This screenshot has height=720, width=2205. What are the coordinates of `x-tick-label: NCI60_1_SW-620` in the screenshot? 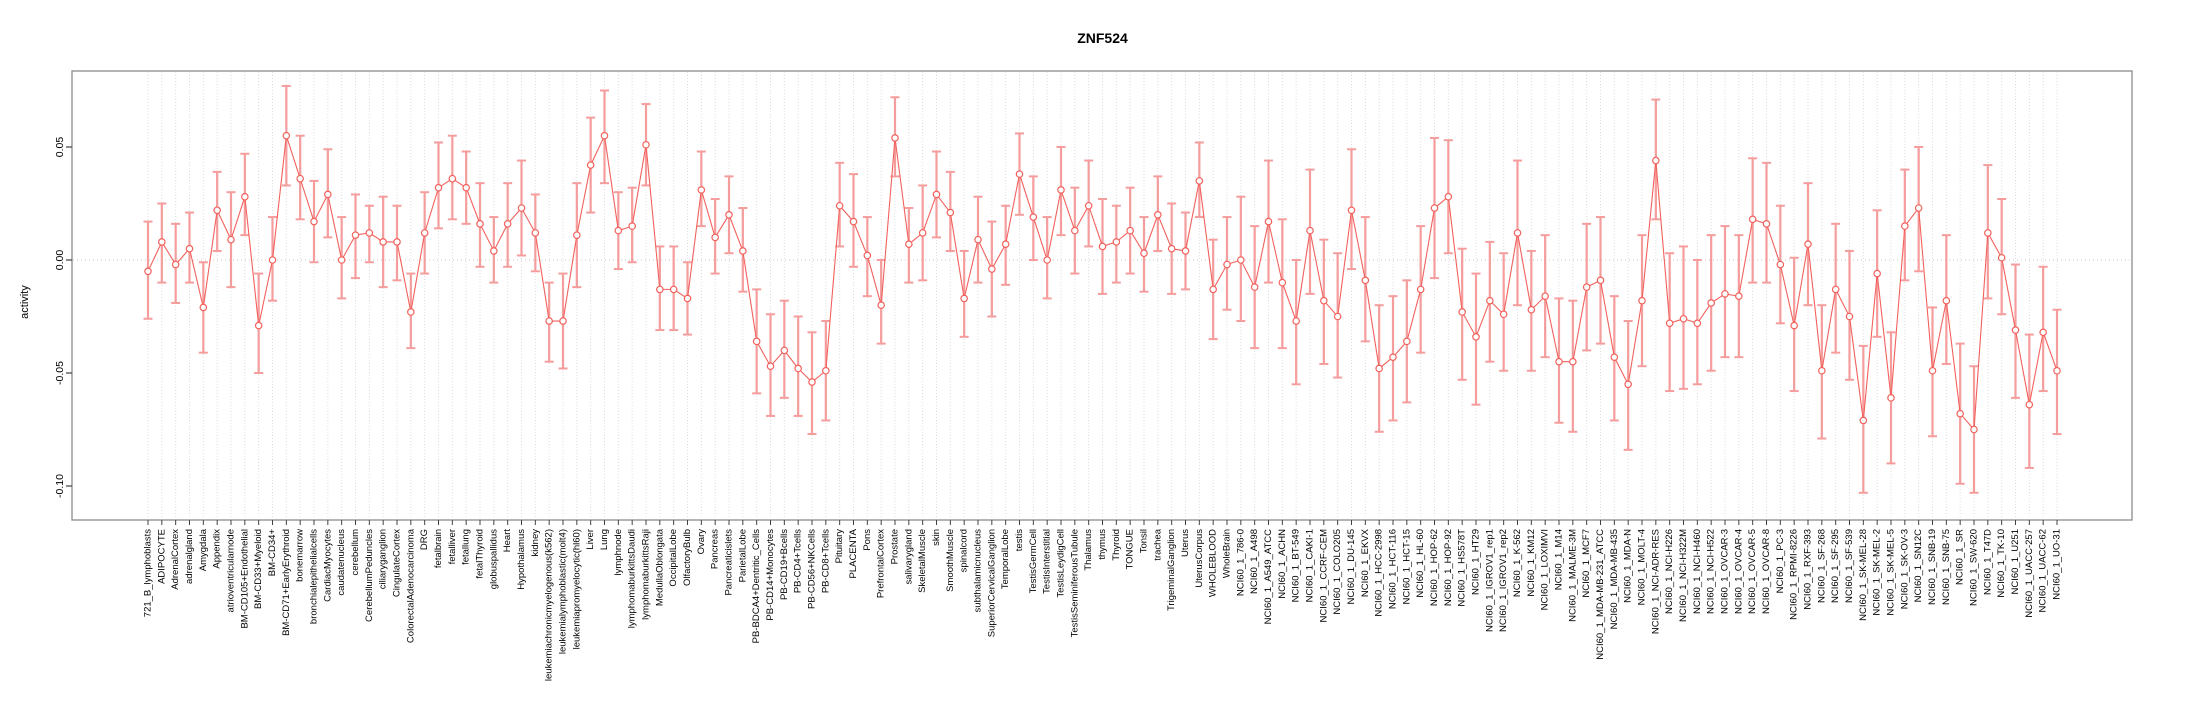 It's located at (1974, 567).